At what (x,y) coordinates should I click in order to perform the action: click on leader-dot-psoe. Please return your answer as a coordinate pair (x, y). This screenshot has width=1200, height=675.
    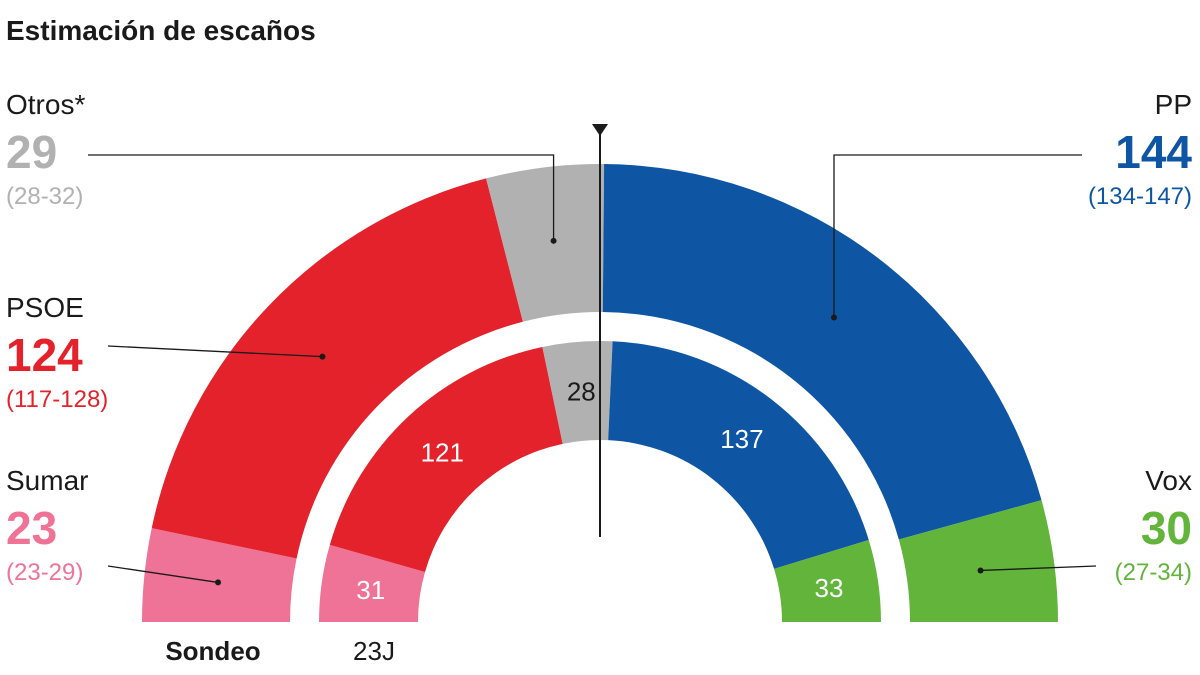
    Looking at the image, I should click on (322, 356).